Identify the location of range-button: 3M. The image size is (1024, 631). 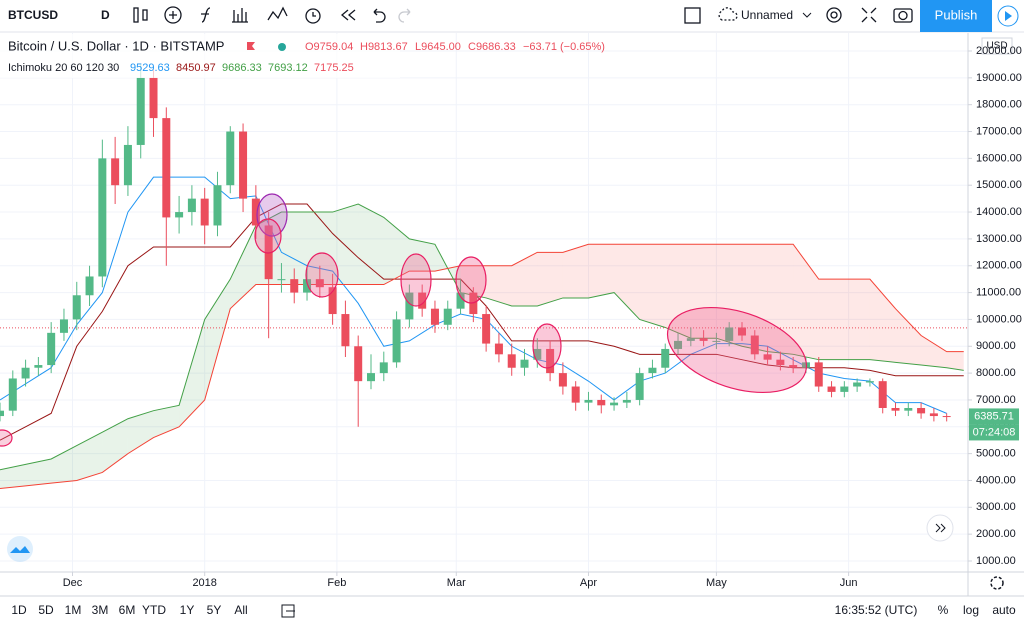
(100, 610).